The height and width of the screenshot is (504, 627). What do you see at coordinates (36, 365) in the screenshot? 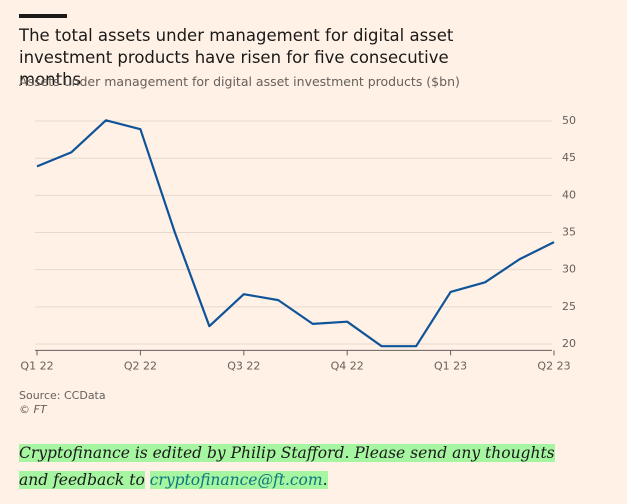
I see `x-tick-label: Q1 22` at bounding box center [36, 365].